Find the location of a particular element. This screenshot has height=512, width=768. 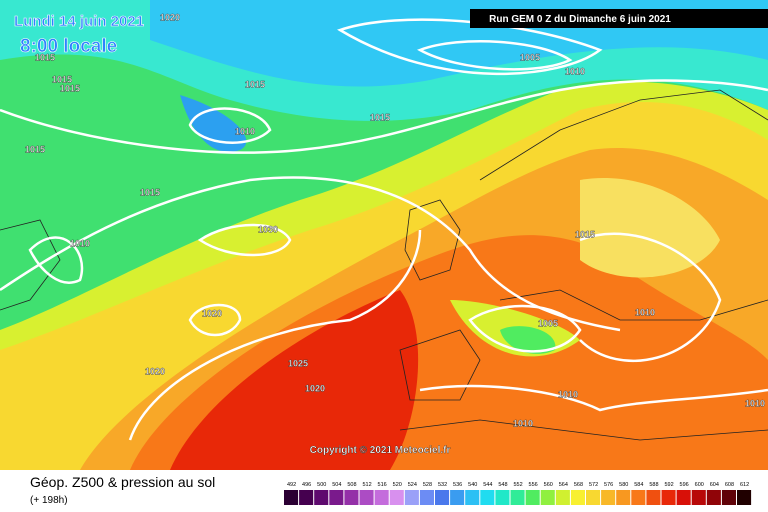

scale-label: 552 is located at coordinates (517, 485).